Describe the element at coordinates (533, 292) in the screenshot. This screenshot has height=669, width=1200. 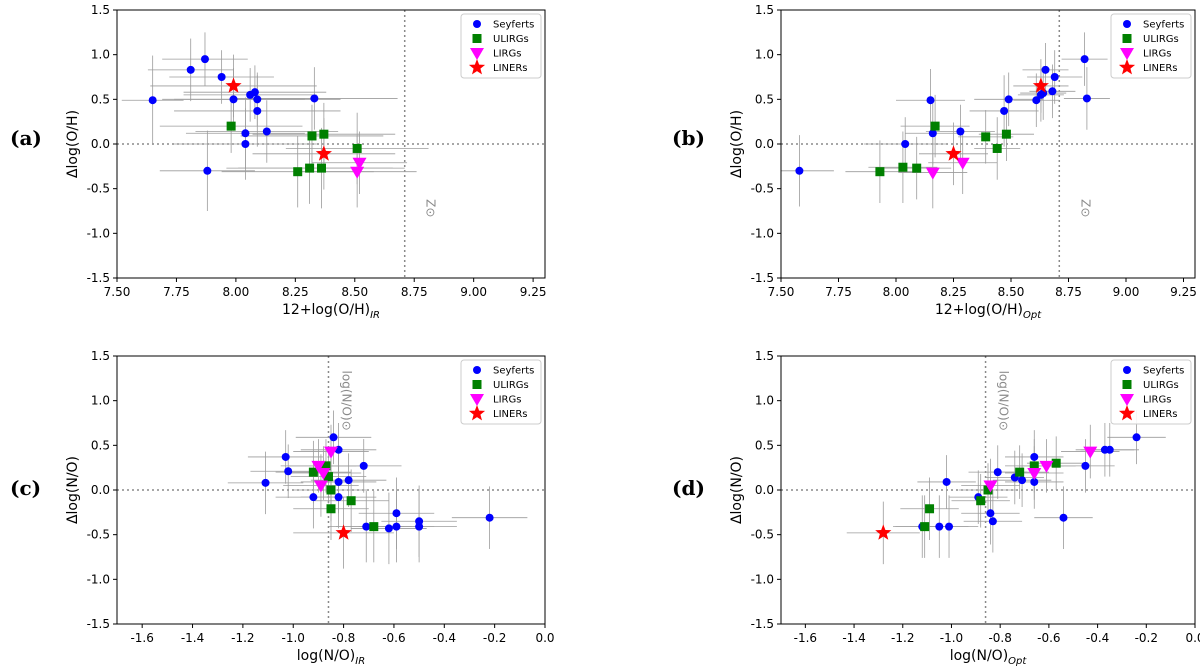
I see `x-tick-label: 9.25` at that location.